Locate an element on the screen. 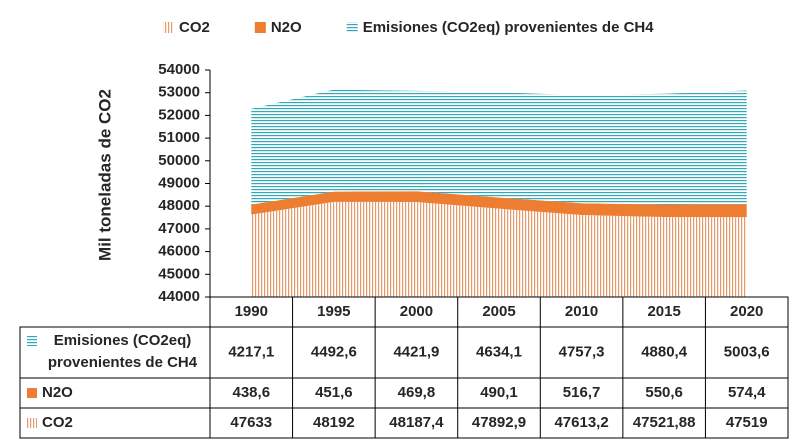 The height and width of the screenshot is (446, 796). y-tick-label: 54000 is located at coordinates (179, 69).